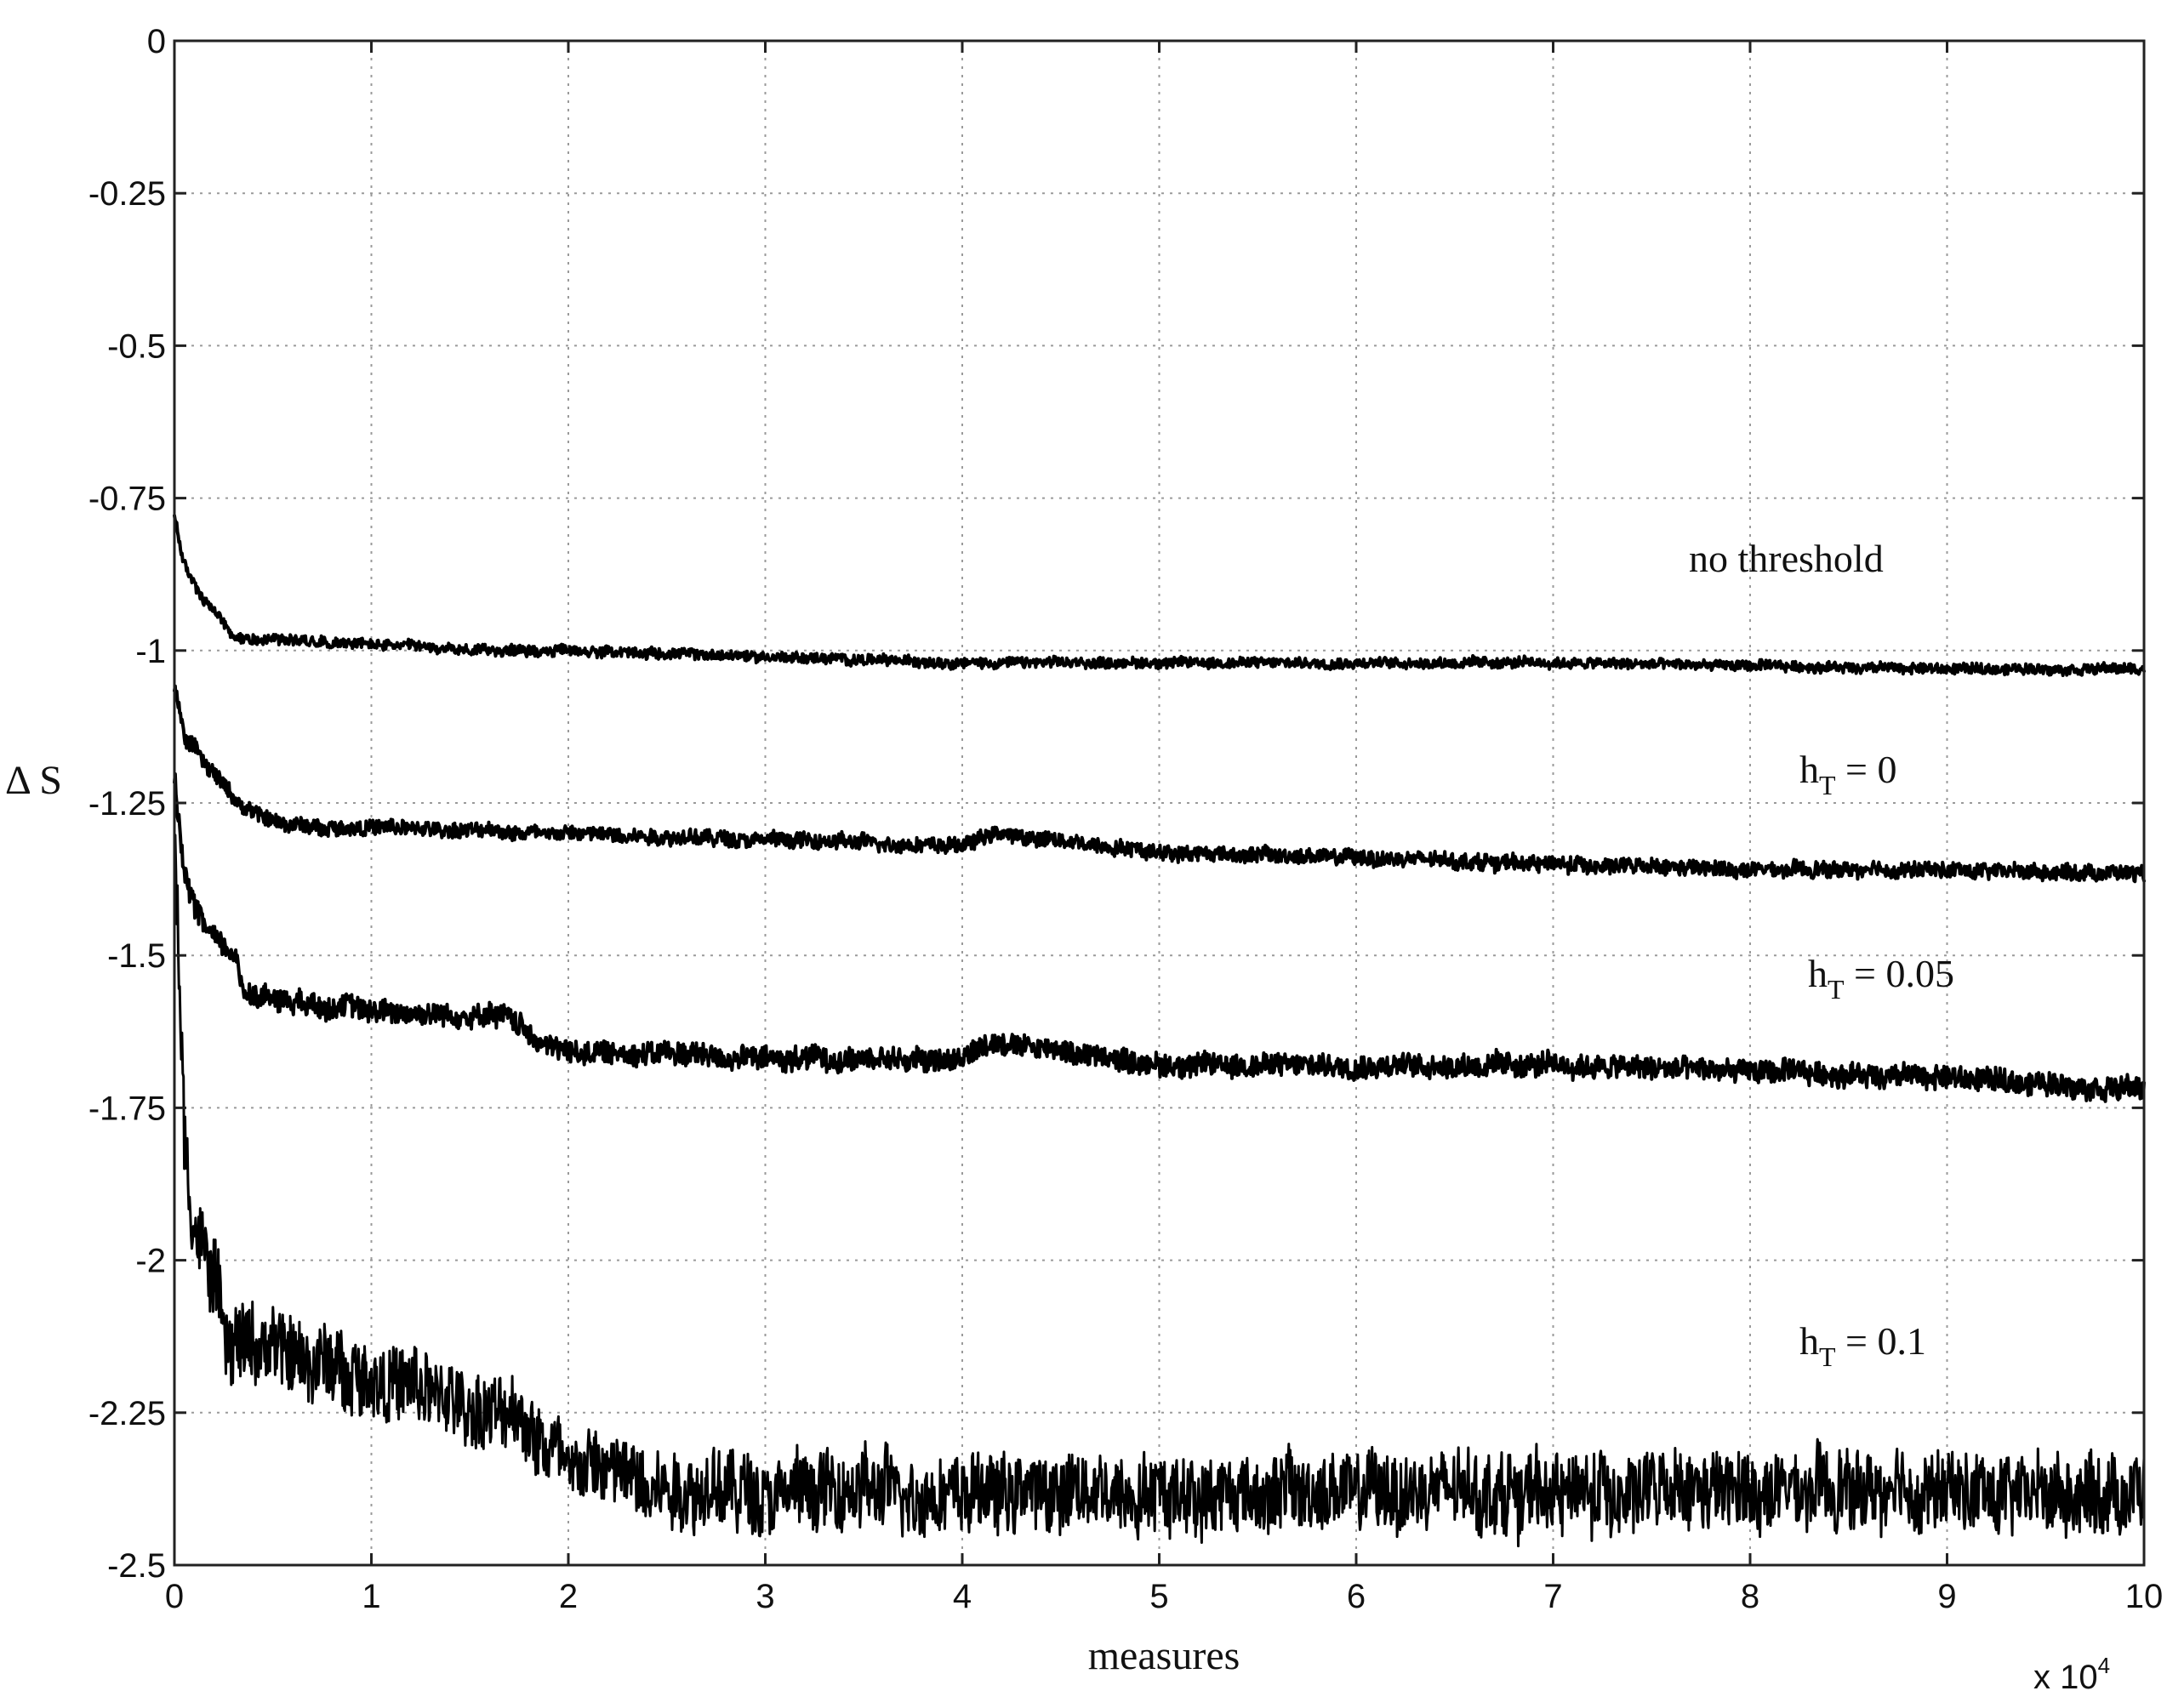 Image resolution: width=2167 pixels, height=1708 pixels. Describe the element at coordinates (1158, 1596) in the screenshot. I see `x-tick-label: 5` at that location.